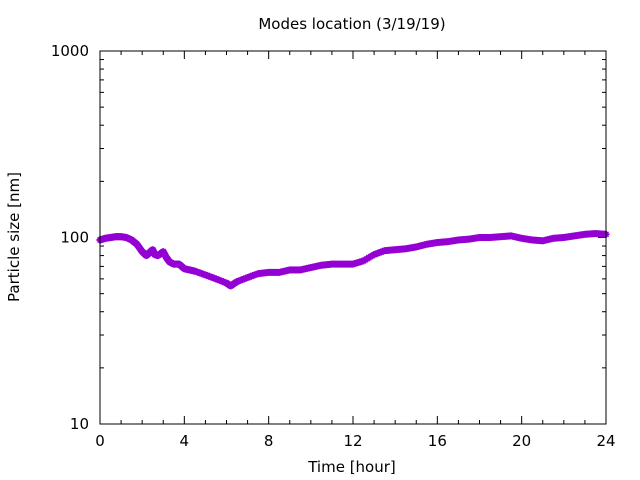 This screenshot has height=480, width=640. What do you see at coordinates (14, 237) in the screenshot?
I see `y-axis-label: Particle size [nm]` at bounding box center [14, 237].